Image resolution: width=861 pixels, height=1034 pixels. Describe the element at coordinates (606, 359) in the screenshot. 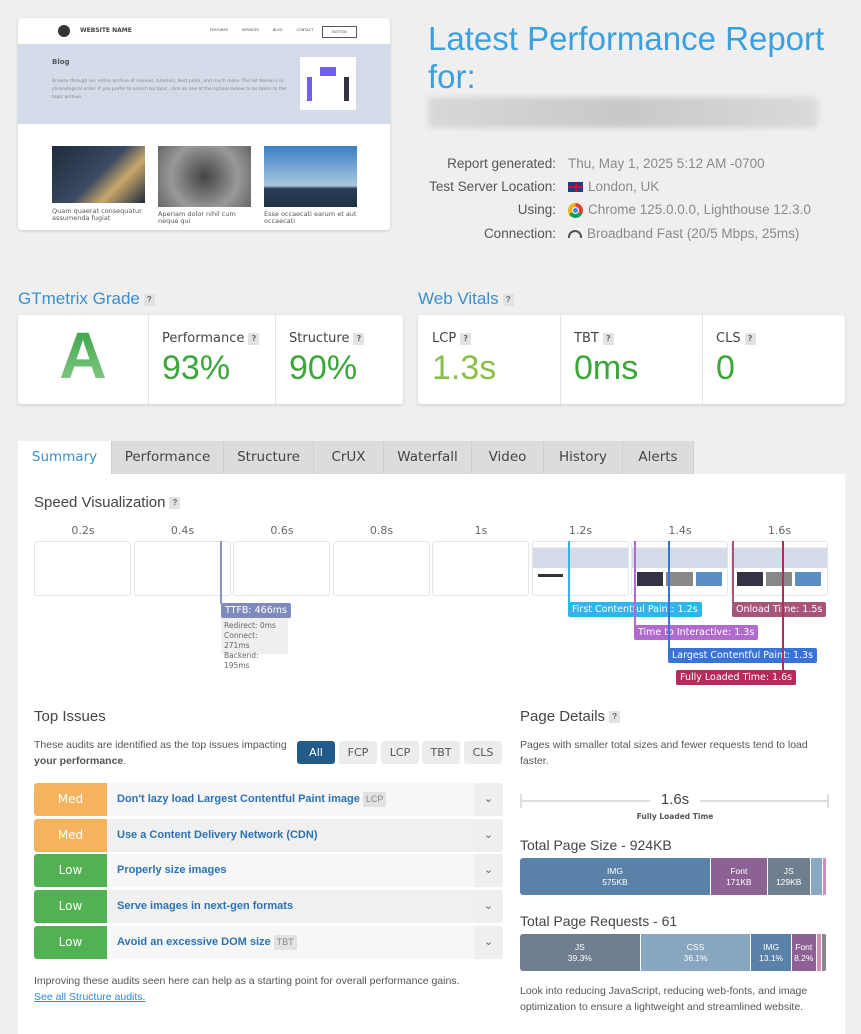

I see `tbt-metric: TBT? 0ms` at that location.